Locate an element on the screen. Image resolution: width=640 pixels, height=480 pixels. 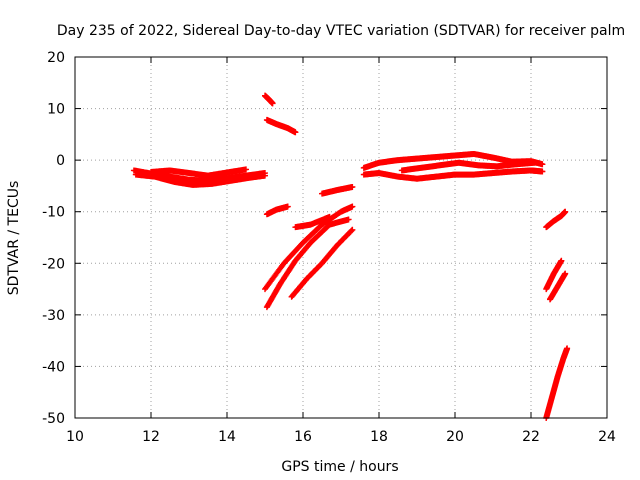
y-tick-label: 10 is located at coordinates (56, 110).